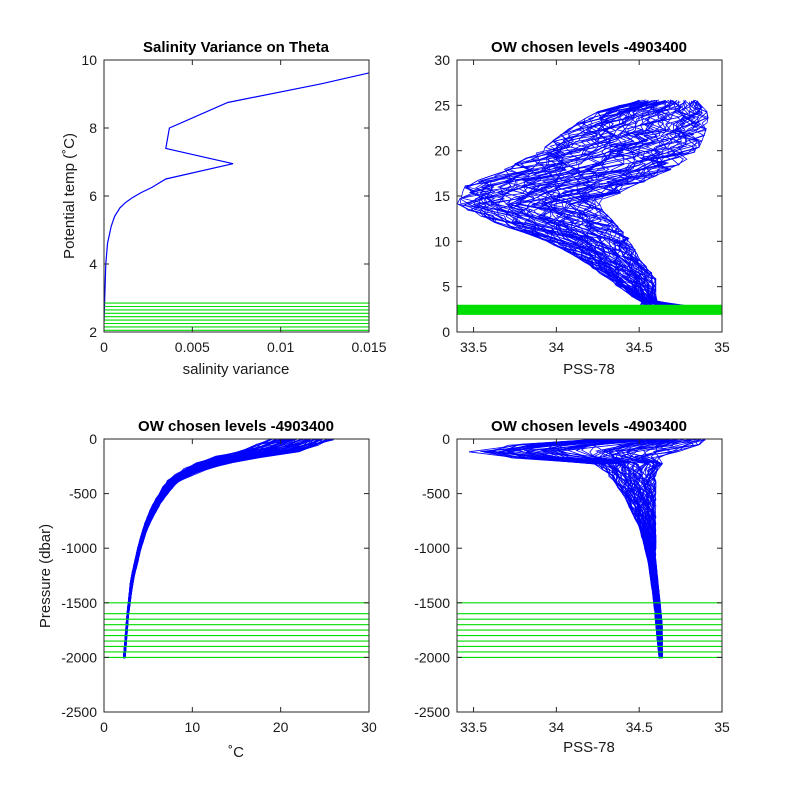 The height and width of the screenshot is (800, 800). Describe the element at coordinates (368, 347) in the screenshot. I see `x-tick-label: 0.015` at that location.